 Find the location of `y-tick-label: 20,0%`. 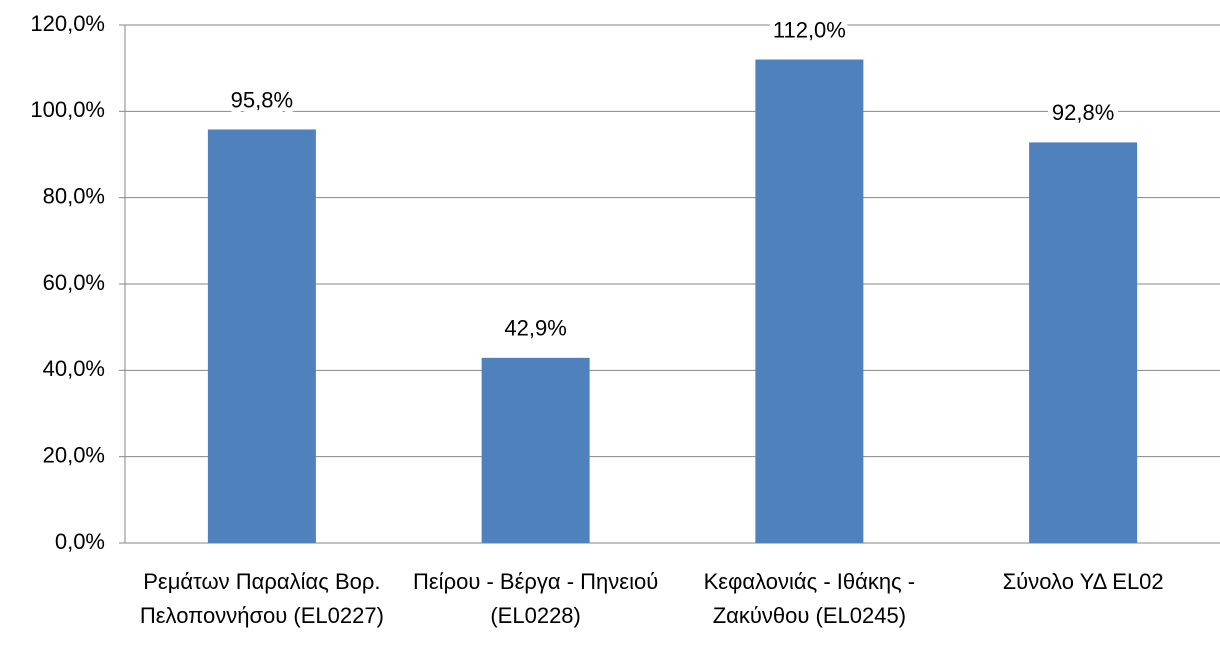

y-tick-label: 20,0% is located at coordinates (74, 454).